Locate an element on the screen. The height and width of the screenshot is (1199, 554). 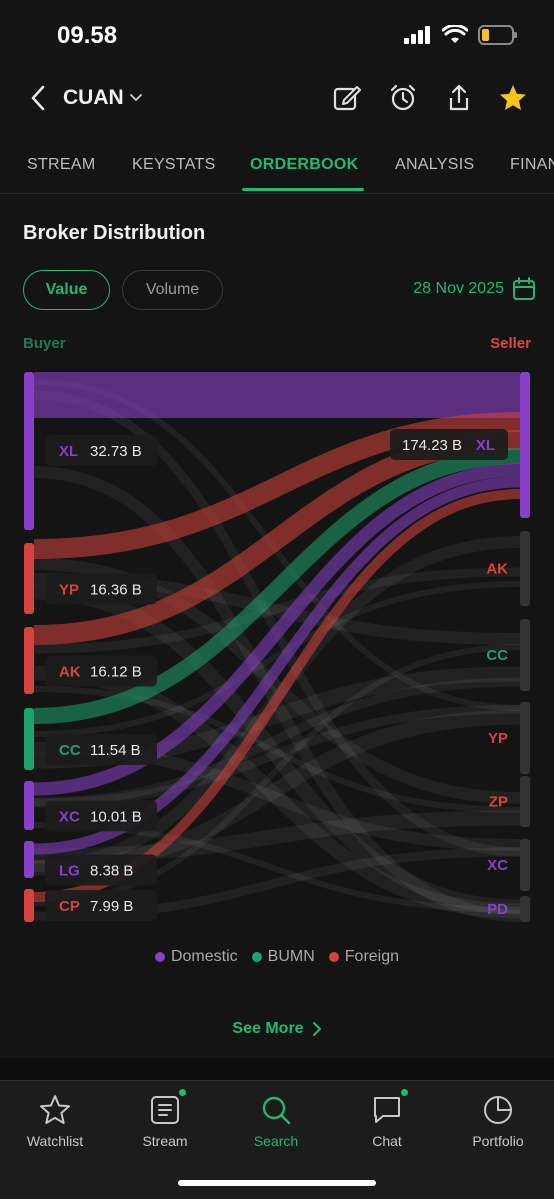
buyer-bar-cp is located at coordinates (29, 905).